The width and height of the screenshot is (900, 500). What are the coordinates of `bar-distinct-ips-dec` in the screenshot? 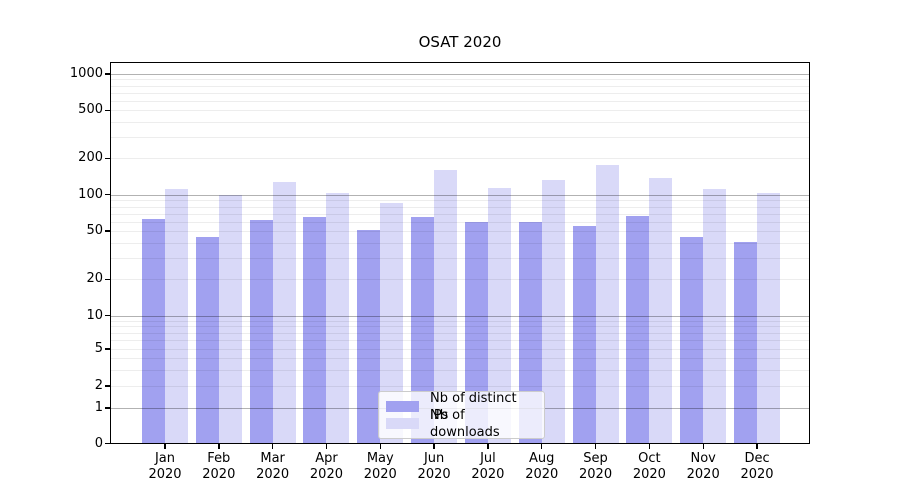 It's located at (746, 342).